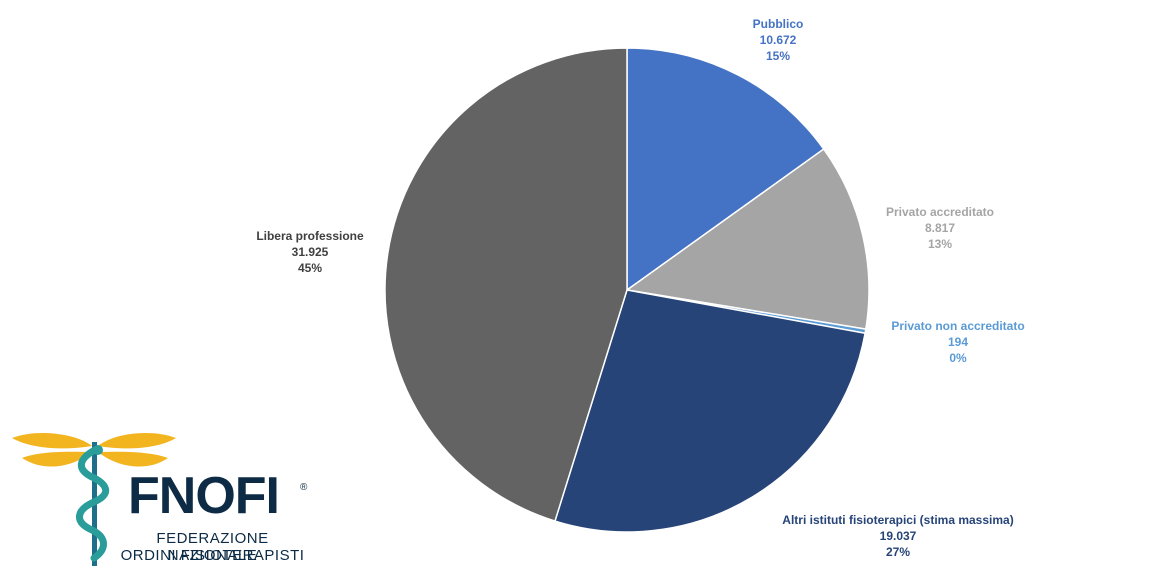 Image resolution: width=1156 pixels, height=568 pixels. Describe the element at coordinates (898, 552) in the screenshot. I see `slice-percent: 27%` at that location.